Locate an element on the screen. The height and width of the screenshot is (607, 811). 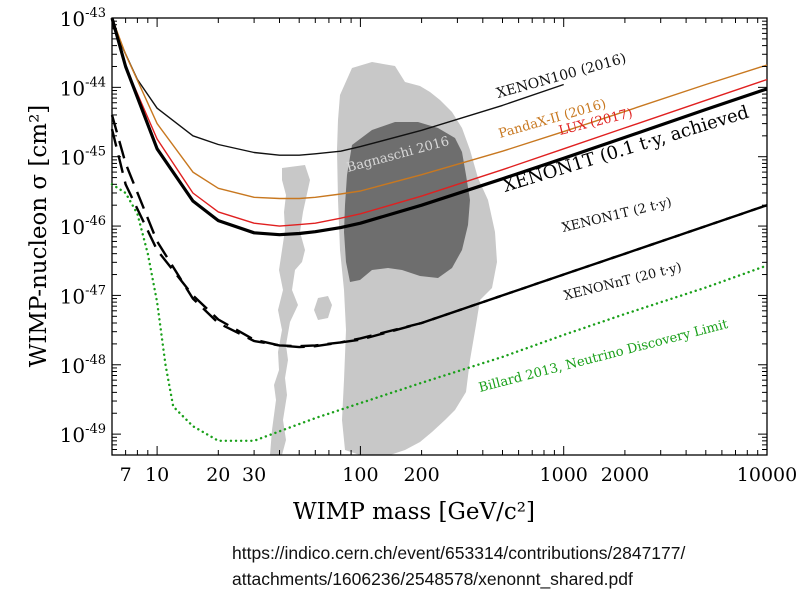
y-axis-title: WIMP-nucleon σ [cm²] is located at coordinates (39, 236).